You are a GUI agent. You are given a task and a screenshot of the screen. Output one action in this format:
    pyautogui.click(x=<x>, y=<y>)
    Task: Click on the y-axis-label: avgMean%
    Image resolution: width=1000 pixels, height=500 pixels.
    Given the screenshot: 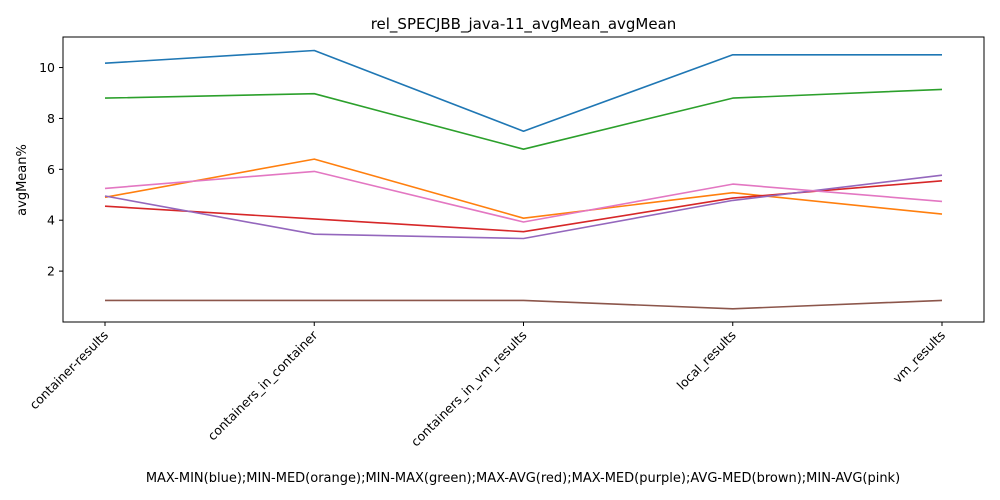 What is the action you would take?
    pyautogui.click(x=22, y=180)
    